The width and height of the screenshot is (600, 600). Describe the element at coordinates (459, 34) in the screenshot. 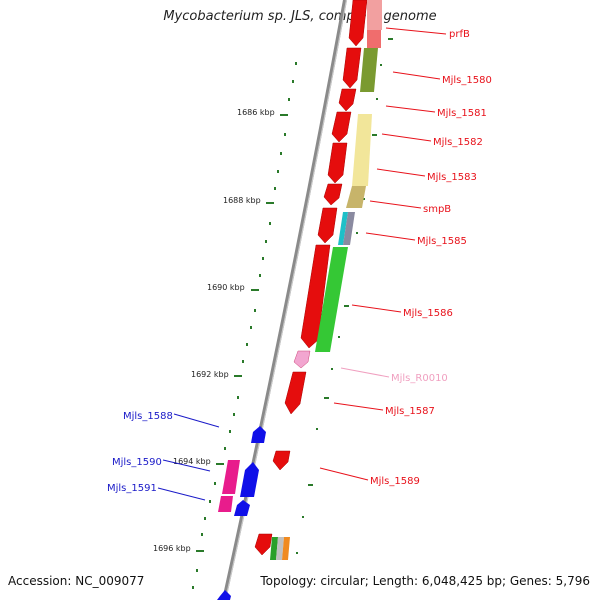

I see `label-prfB: prfB` at that location.